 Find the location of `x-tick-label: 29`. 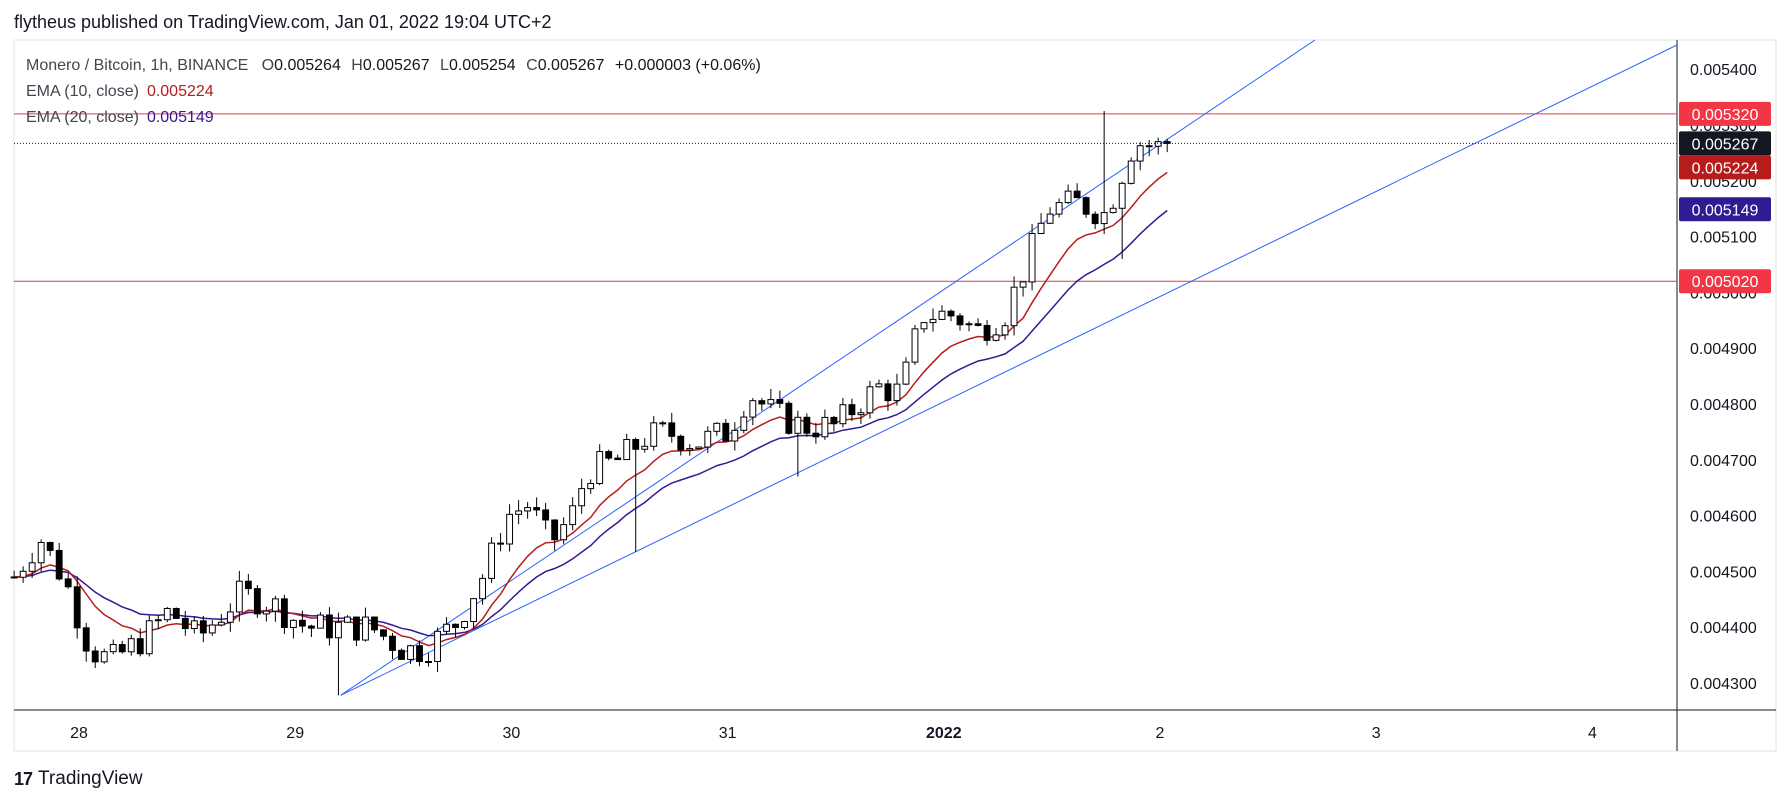

x-tick-label: 29 is located at coordinates (295, 733).